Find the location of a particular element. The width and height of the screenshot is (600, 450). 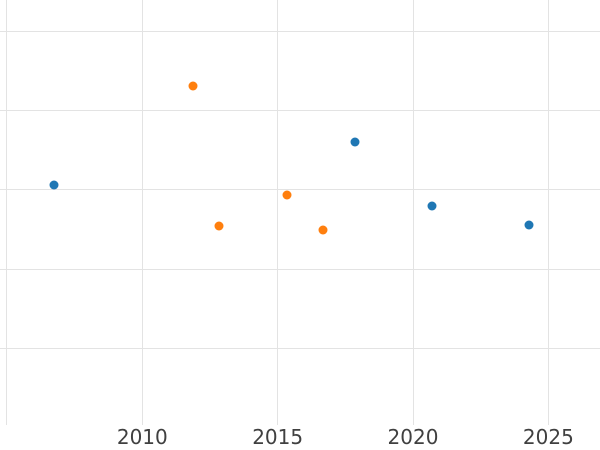

x-tick-label: 2015 is located at coordinates (278, 437).